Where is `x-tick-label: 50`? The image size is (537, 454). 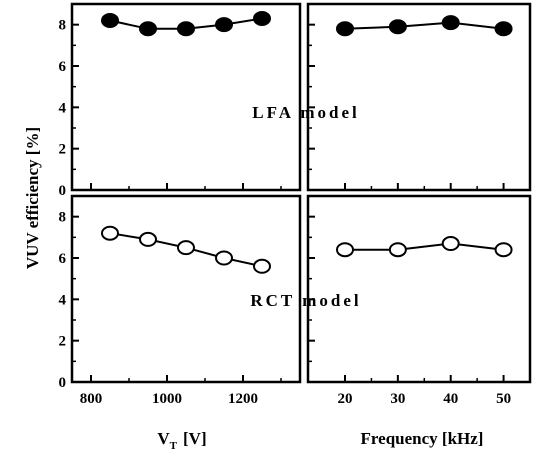 x-tick-label: 50 is located at coordinates (503, 399).